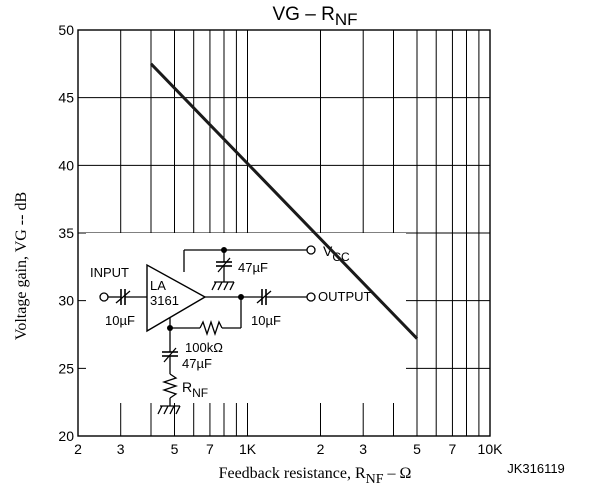  Describe the element at coordinates (66, 436) in the screenshot. I see `y-tick-label: 20` at that location.